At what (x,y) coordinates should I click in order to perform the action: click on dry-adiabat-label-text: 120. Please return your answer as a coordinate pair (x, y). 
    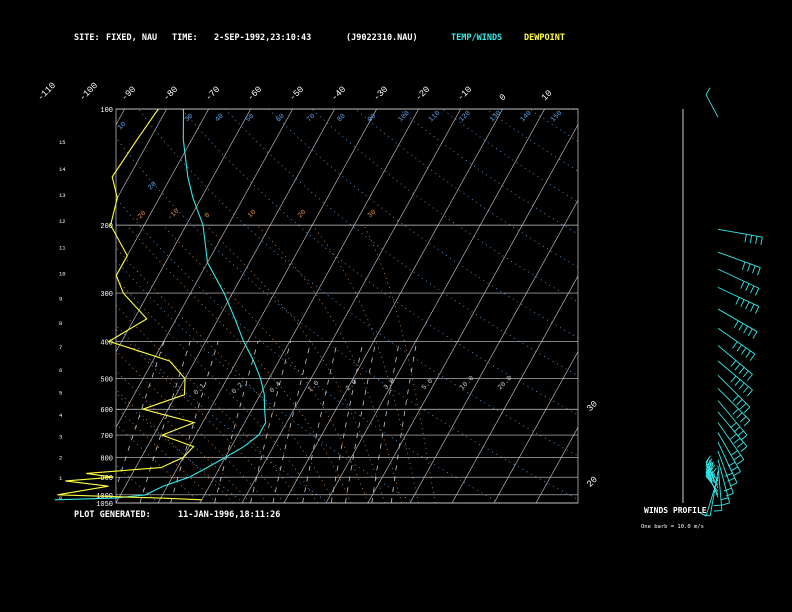
    Looking at the image, I should click on (465, 117).